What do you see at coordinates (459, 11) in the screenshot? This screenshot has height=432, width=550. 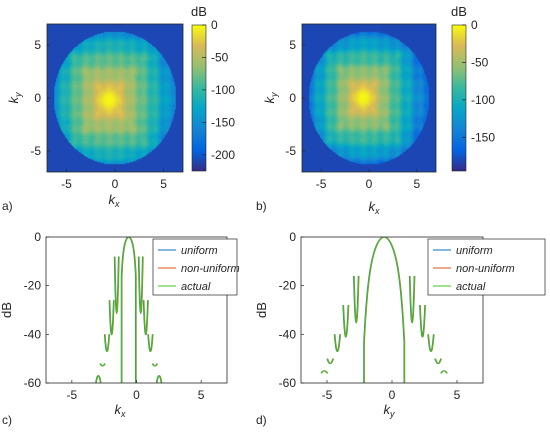 I see `colorbar-title-b: dB` at bounding box center [459, 11].